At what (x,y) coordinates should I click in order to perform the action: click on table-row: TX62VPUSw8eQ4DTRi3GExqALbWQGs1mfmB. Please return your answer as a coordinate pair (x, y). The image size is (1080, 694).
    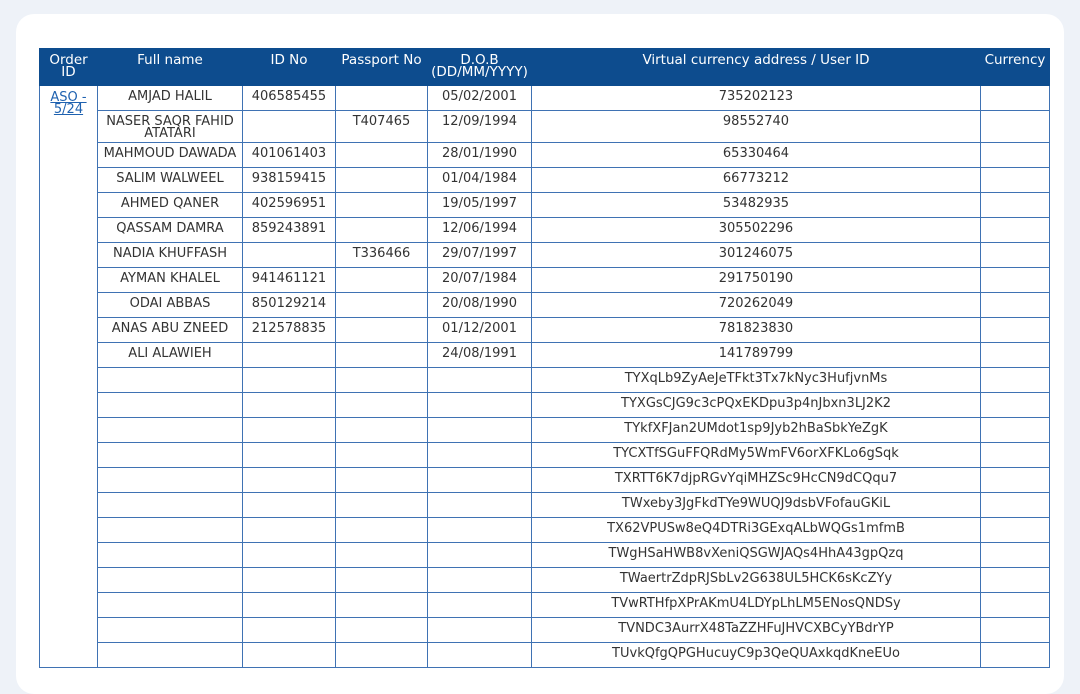
    Looking at the image, I should click on (545, 530).